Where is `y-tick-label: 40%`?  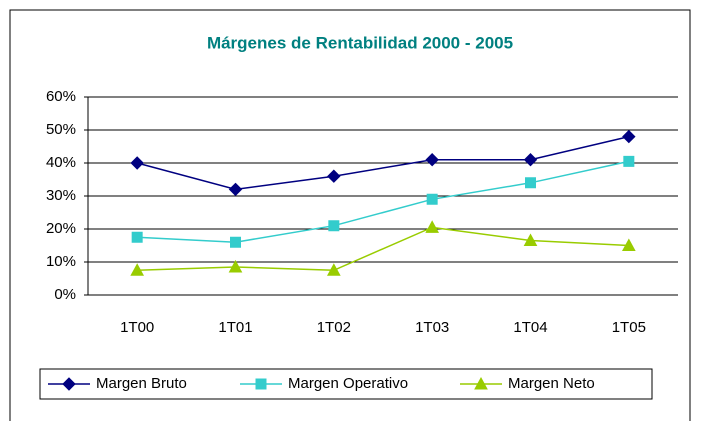
y-tick-label: 40% is located at coordinates (61, 162).